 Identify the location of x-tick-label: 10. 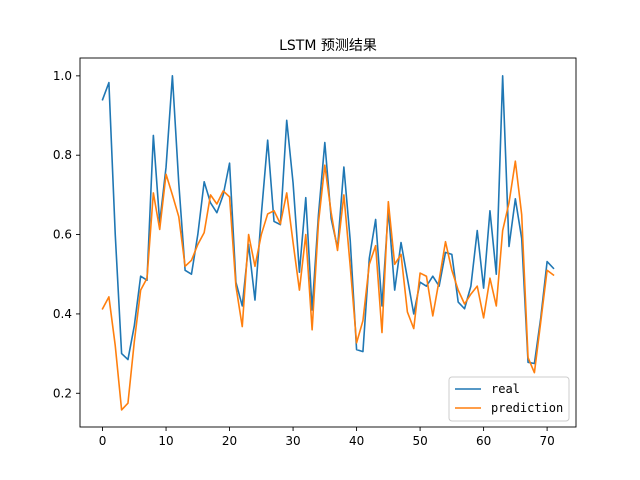
(165, 441).